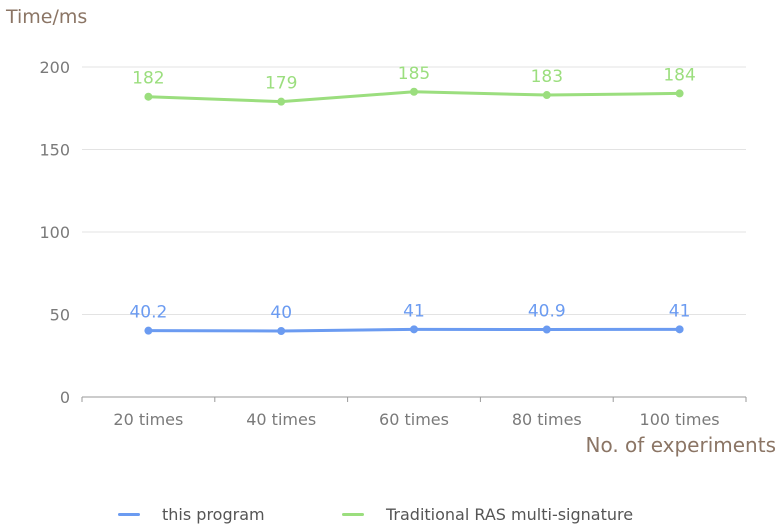 The height and width of the screenshot is (529, 780). Describe the element at coordinates (54, 150) in the screenshot. I see `y-tick-label: 150` at that location.